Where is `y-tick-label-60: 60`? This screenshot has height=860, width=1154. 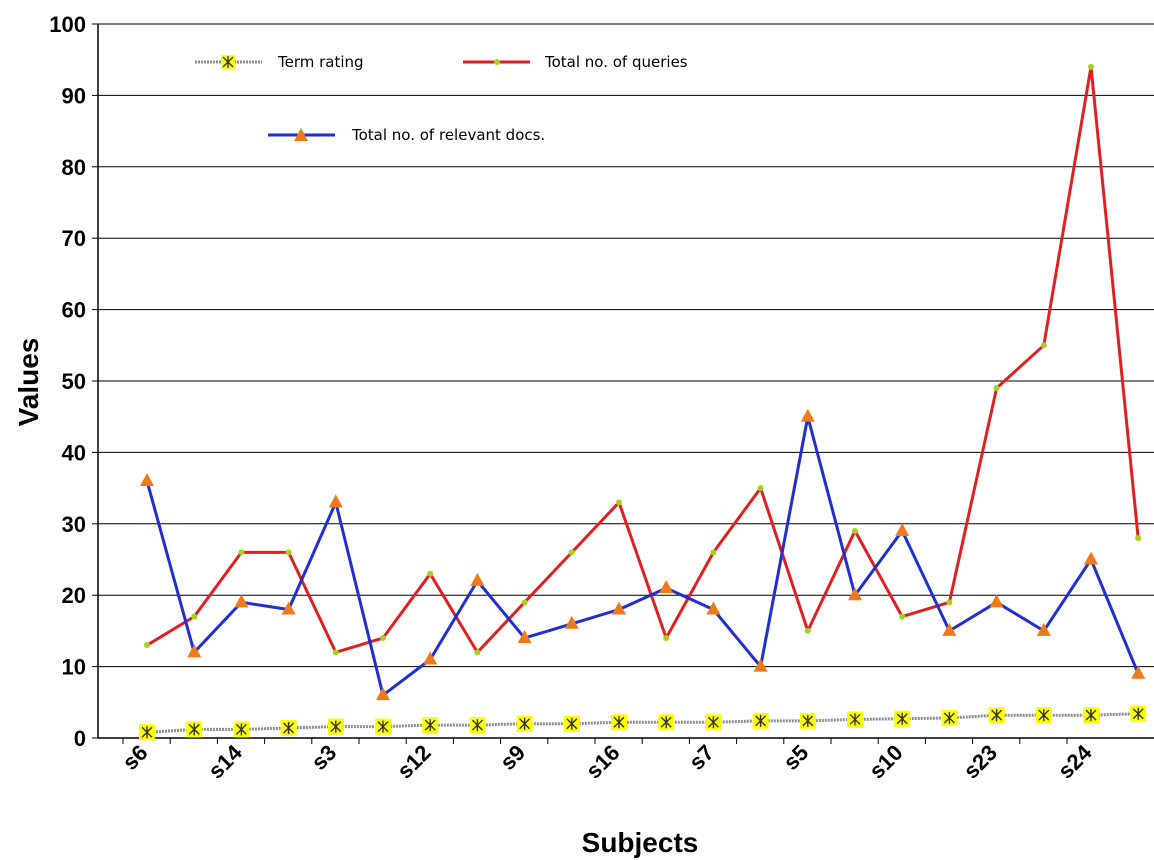
y-tick-label-60: 60 is located at coordinates (74, 310).